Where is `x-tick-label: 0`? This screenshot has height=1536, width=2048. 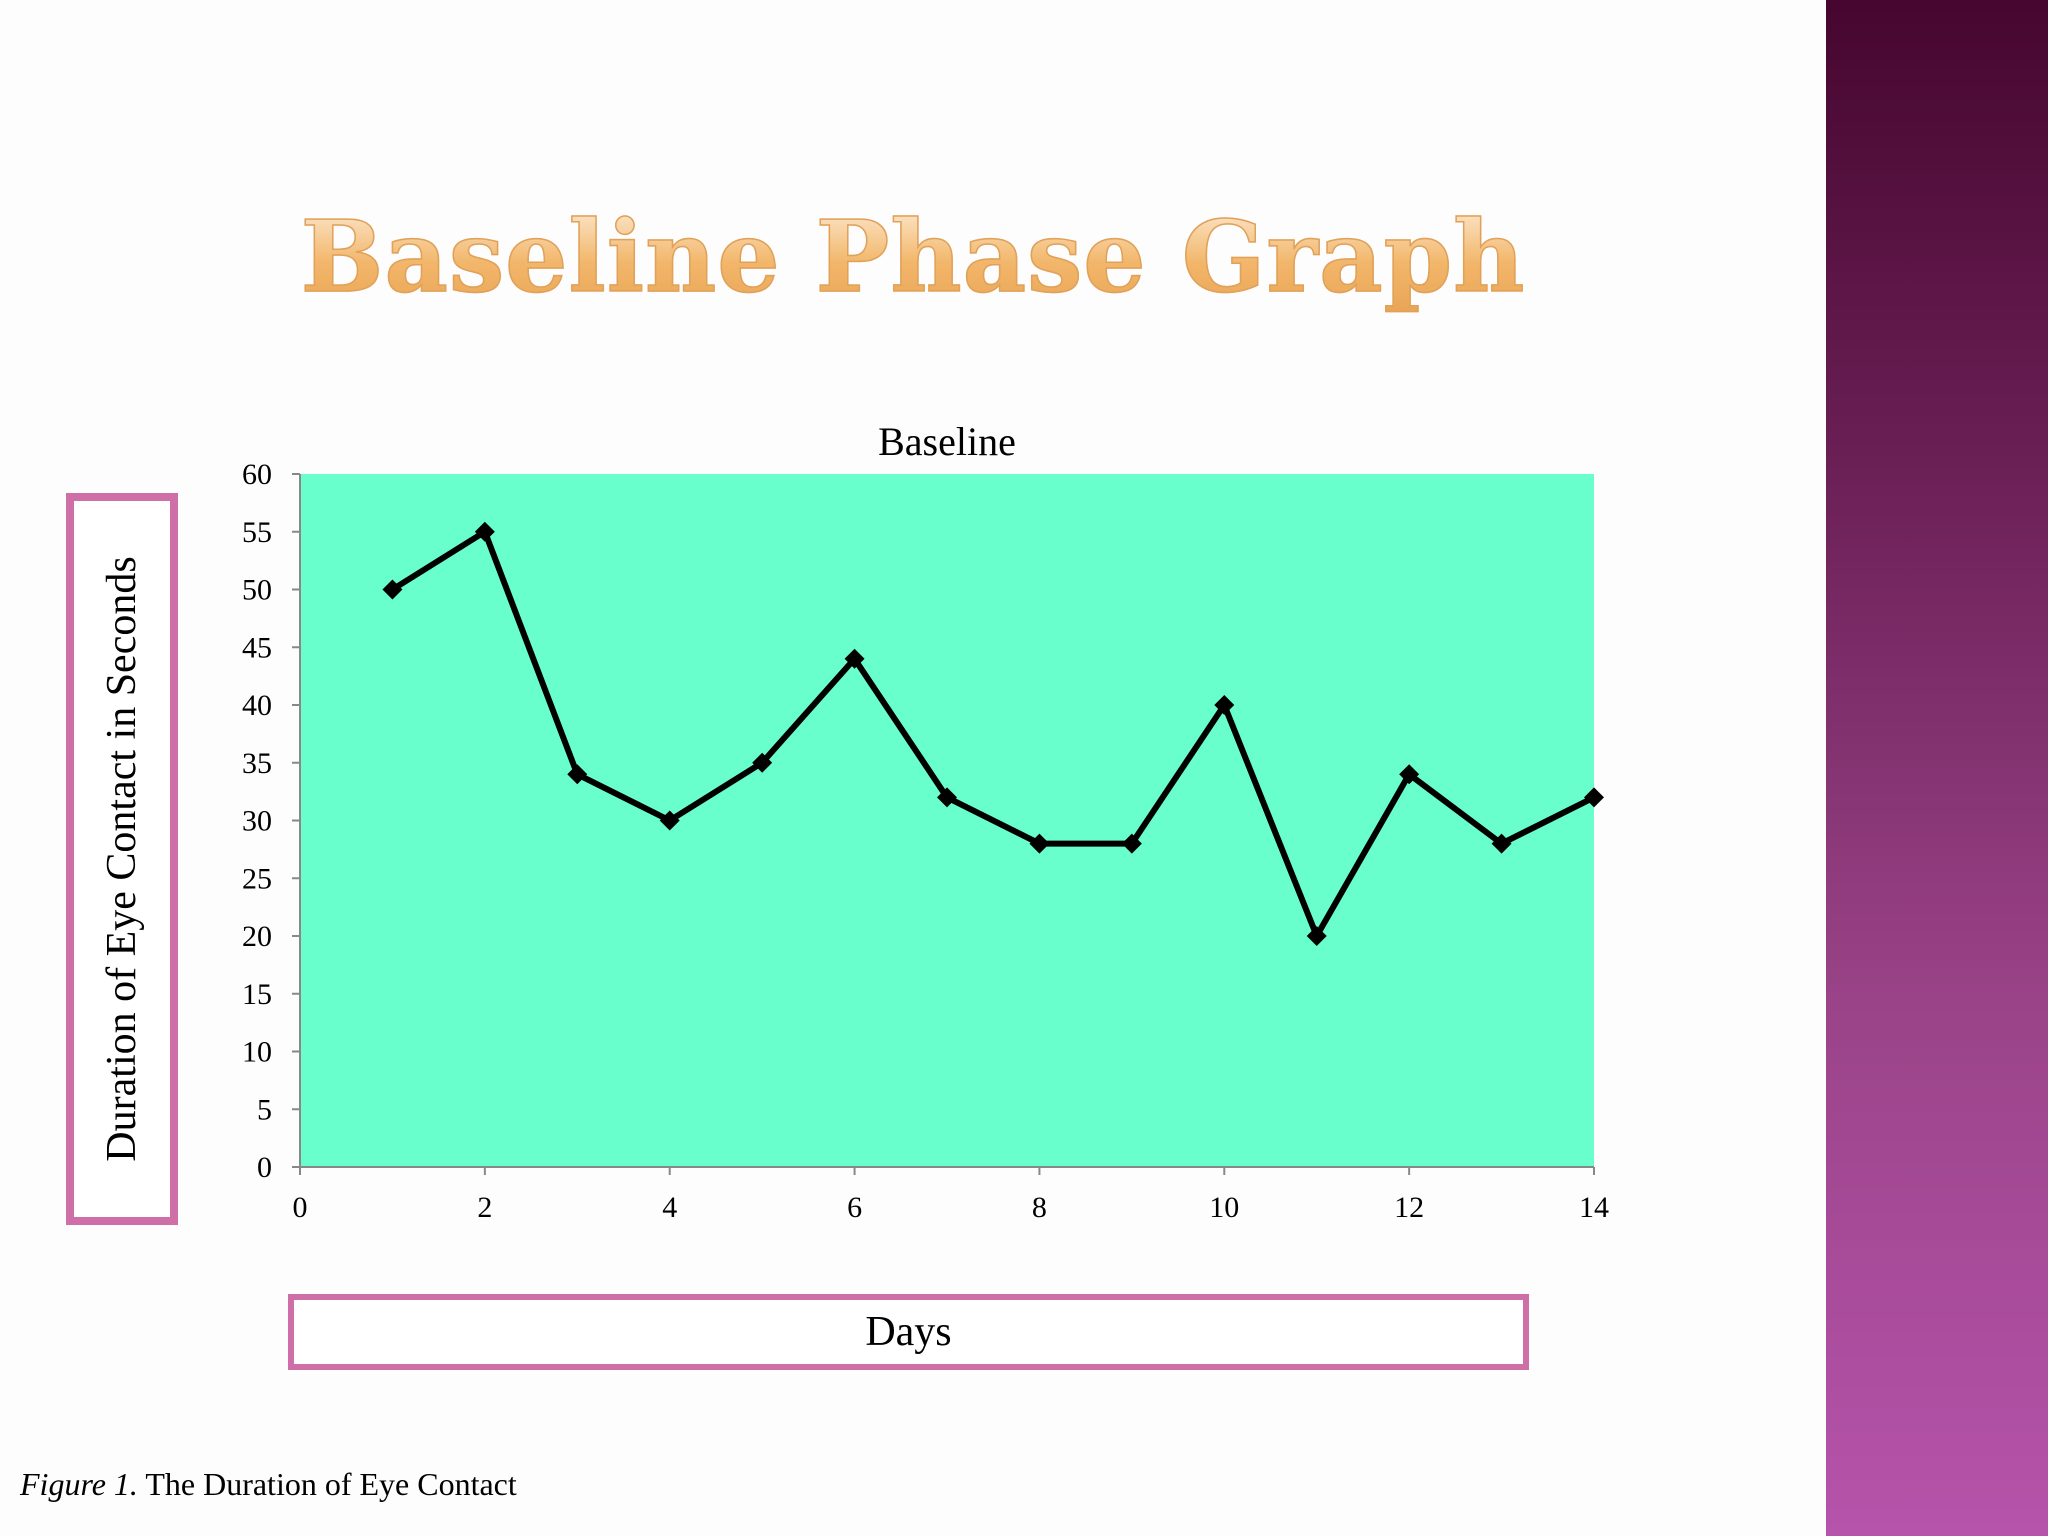 x-tick-label: 0 is located at coordinates (300, 1207).